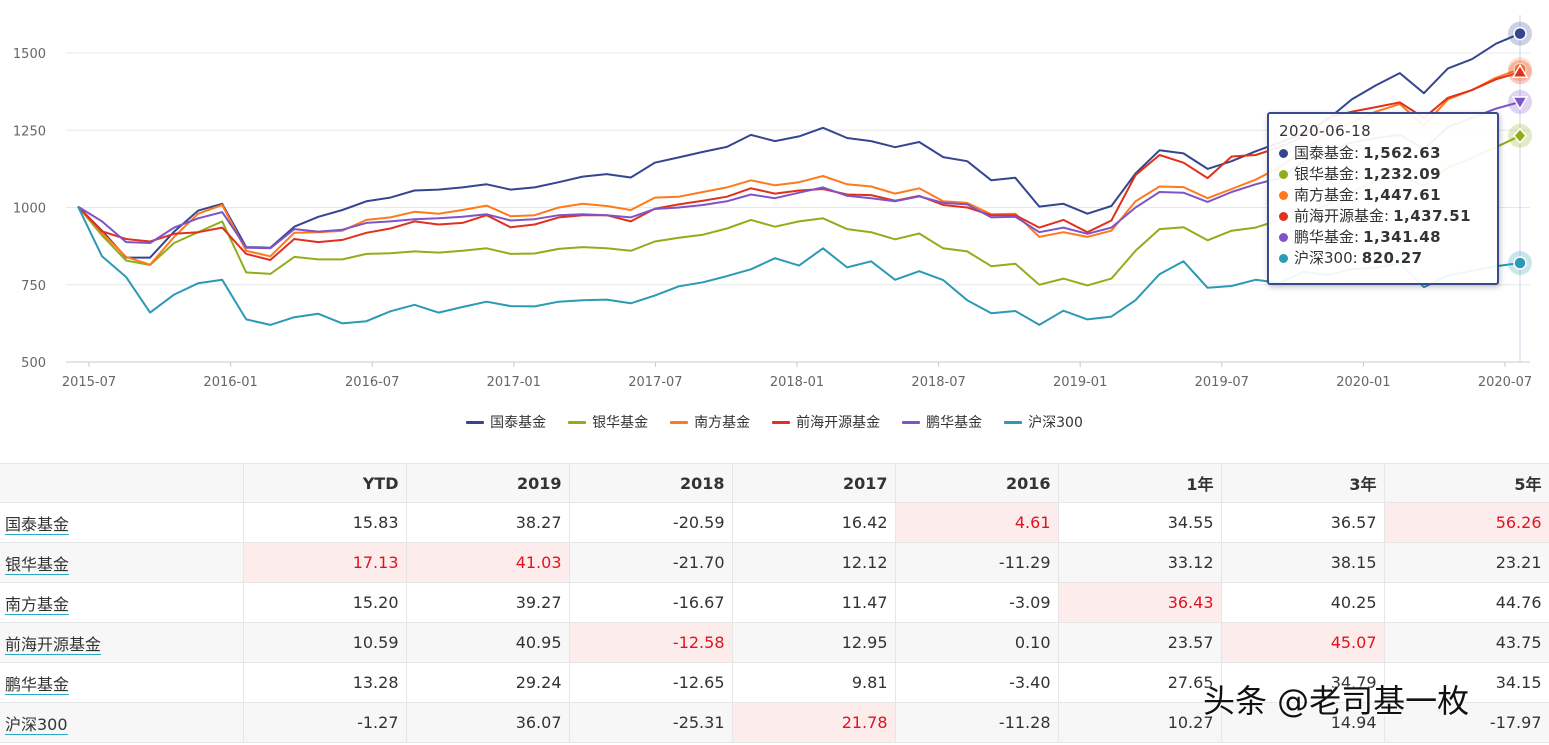 The image size is (1549, 745). Describe the element at coordinates (679, 422) in the screenshot. I see `legend-swatch-nanfang` at that location.